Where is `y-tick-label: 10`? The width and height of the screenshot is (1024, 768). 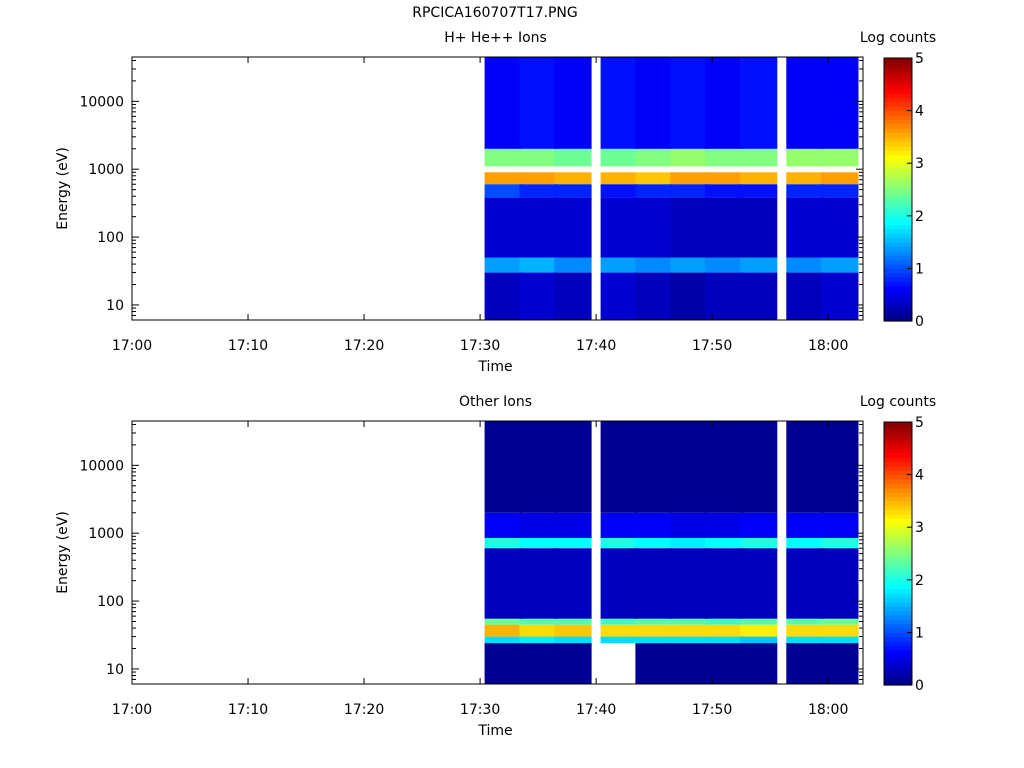
y-tick-label: 10 is located at coordinates (115, 670).